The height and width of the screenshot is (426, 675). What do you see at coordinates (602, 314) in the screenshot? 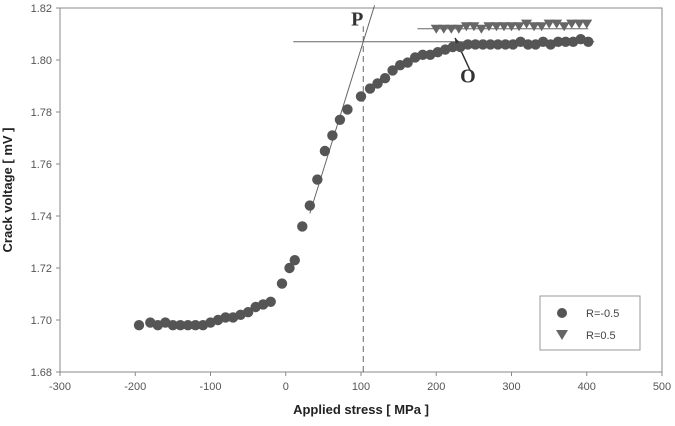
I see `legend-label-r-minus-0-5: R=-0.5` at bounding box center [602, 314].